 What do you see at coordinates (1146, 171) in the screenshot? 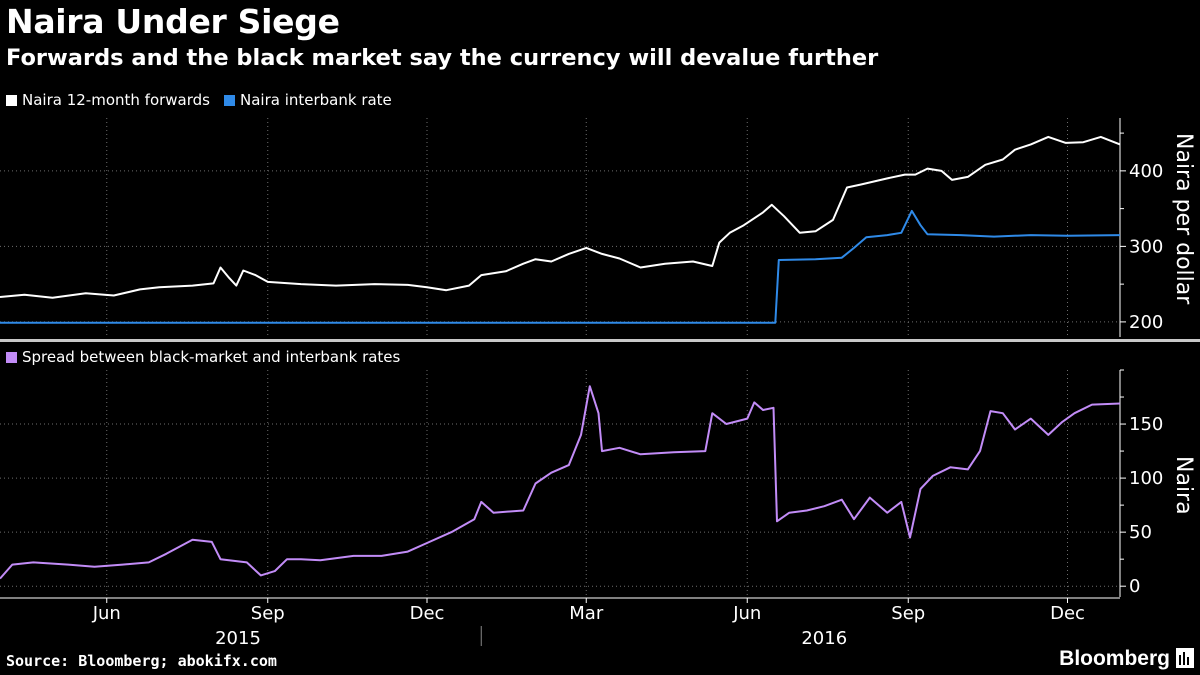
I see `y-tick-label-p0-2: 400` at bounding box center [1146, 171].